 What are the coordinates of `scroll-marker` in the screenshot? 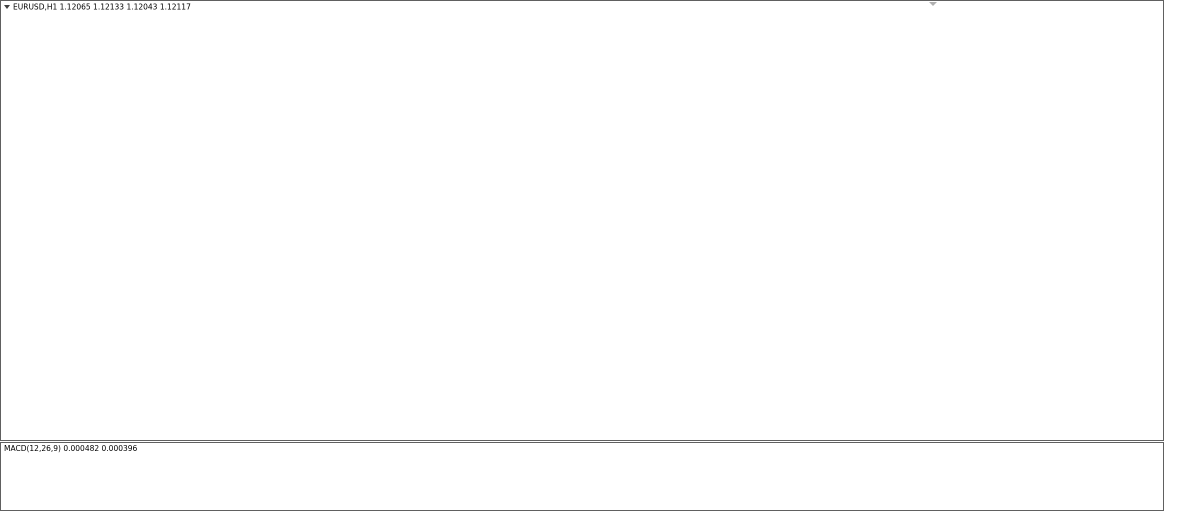 It's located at (933, 4).